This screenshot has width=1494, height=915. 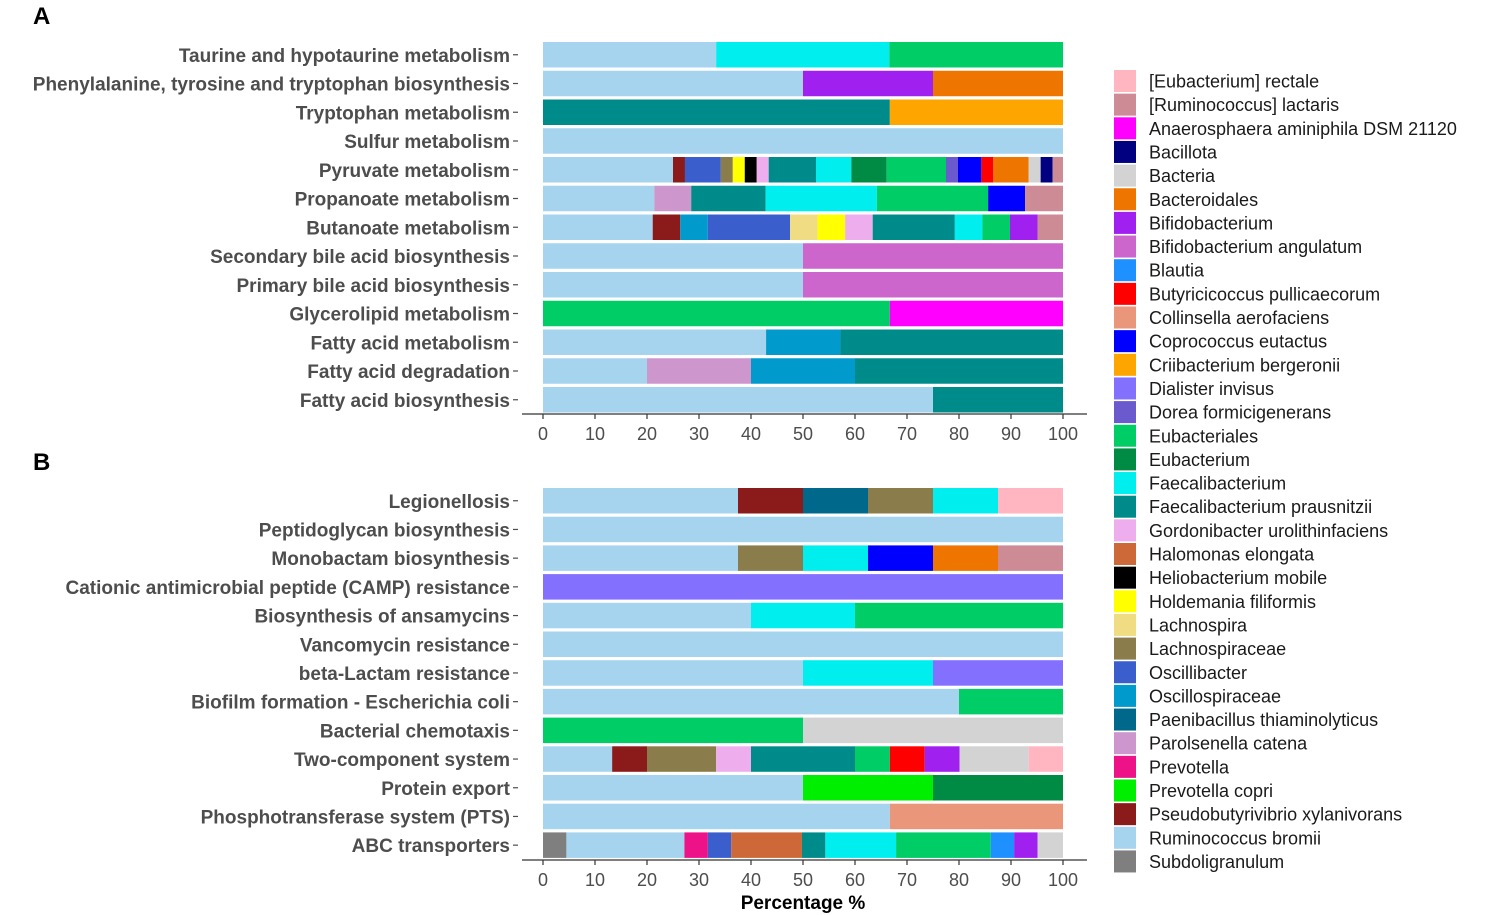 What do you see at coordinates (408, 372) in the screenshot?
I see `category-label: Fatty acid degradation` at bounding box center [408, 372].